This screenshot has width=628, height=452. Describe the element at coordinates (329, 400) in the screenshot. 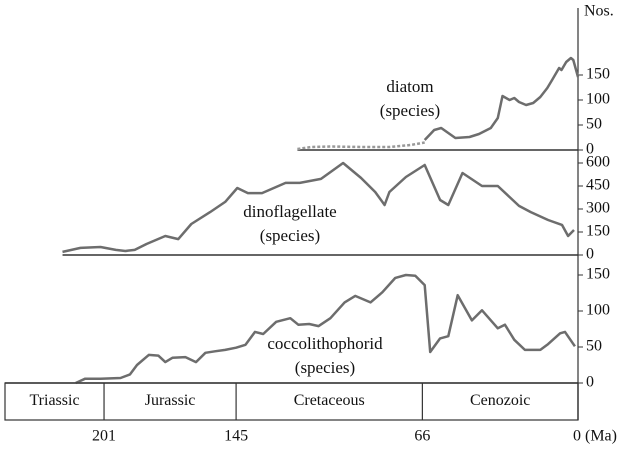

I see `period-name: Cretaceous` at that location.